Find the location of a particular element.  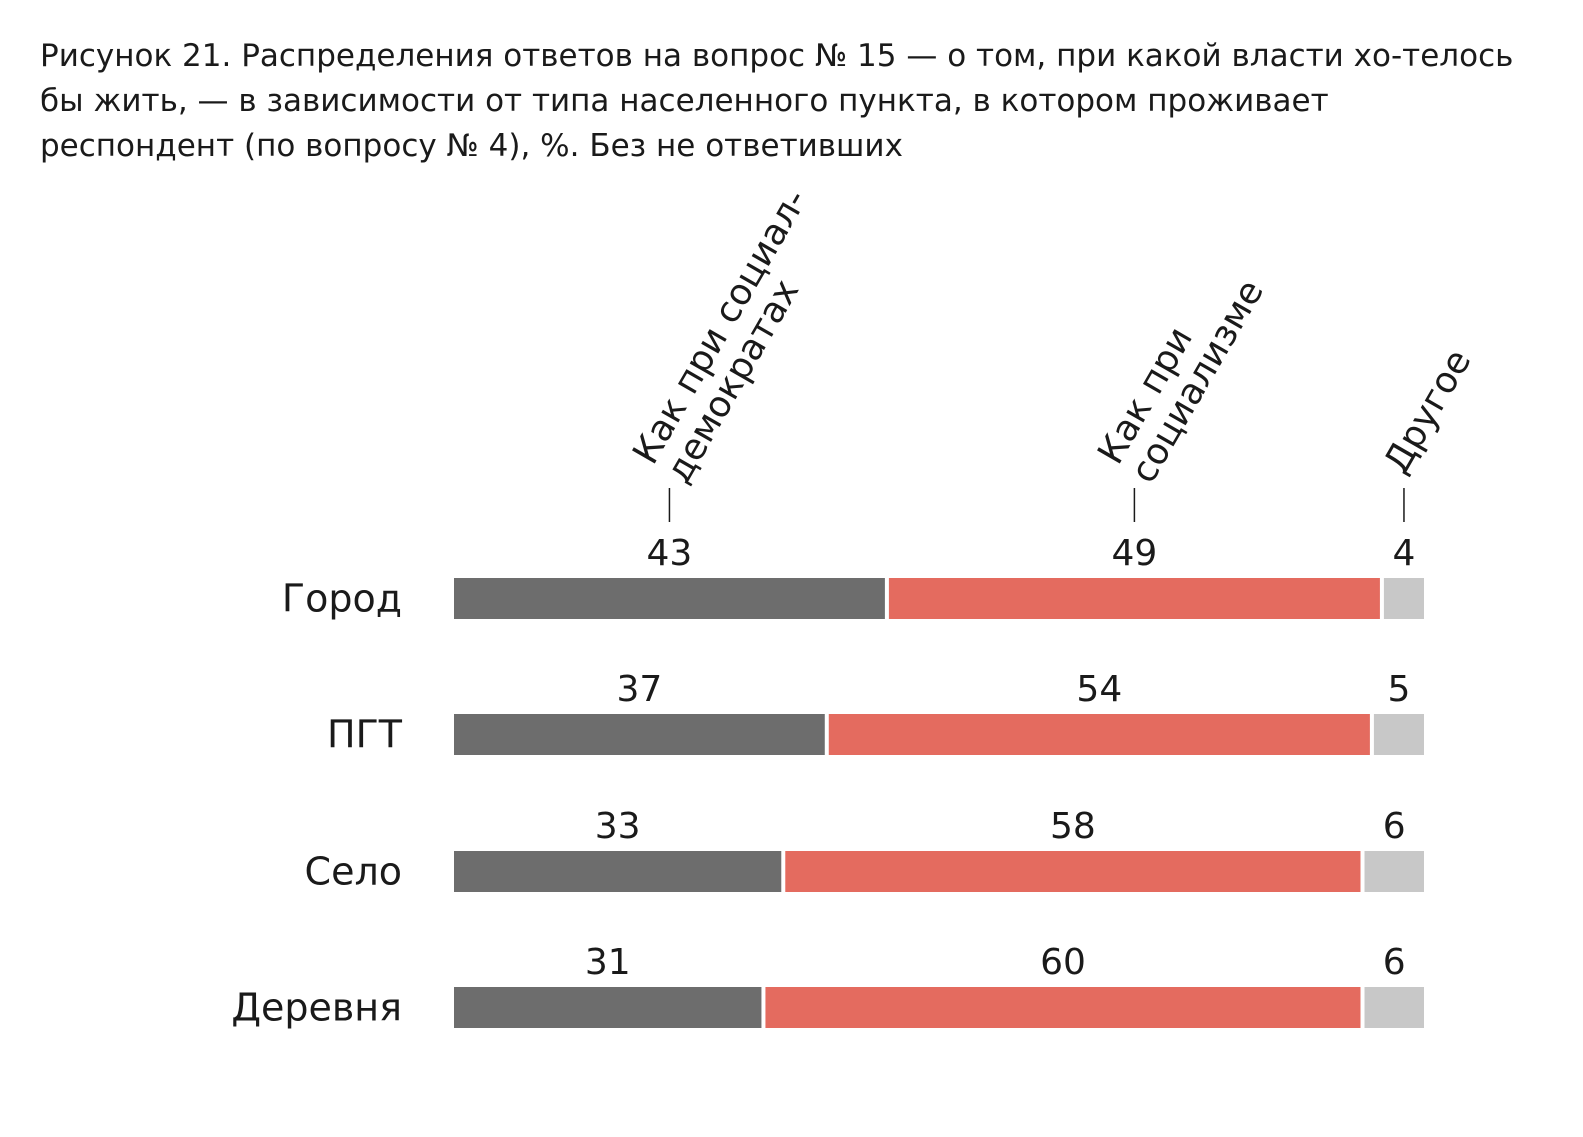

value-label: 37 is located at coordinates (639, 689).